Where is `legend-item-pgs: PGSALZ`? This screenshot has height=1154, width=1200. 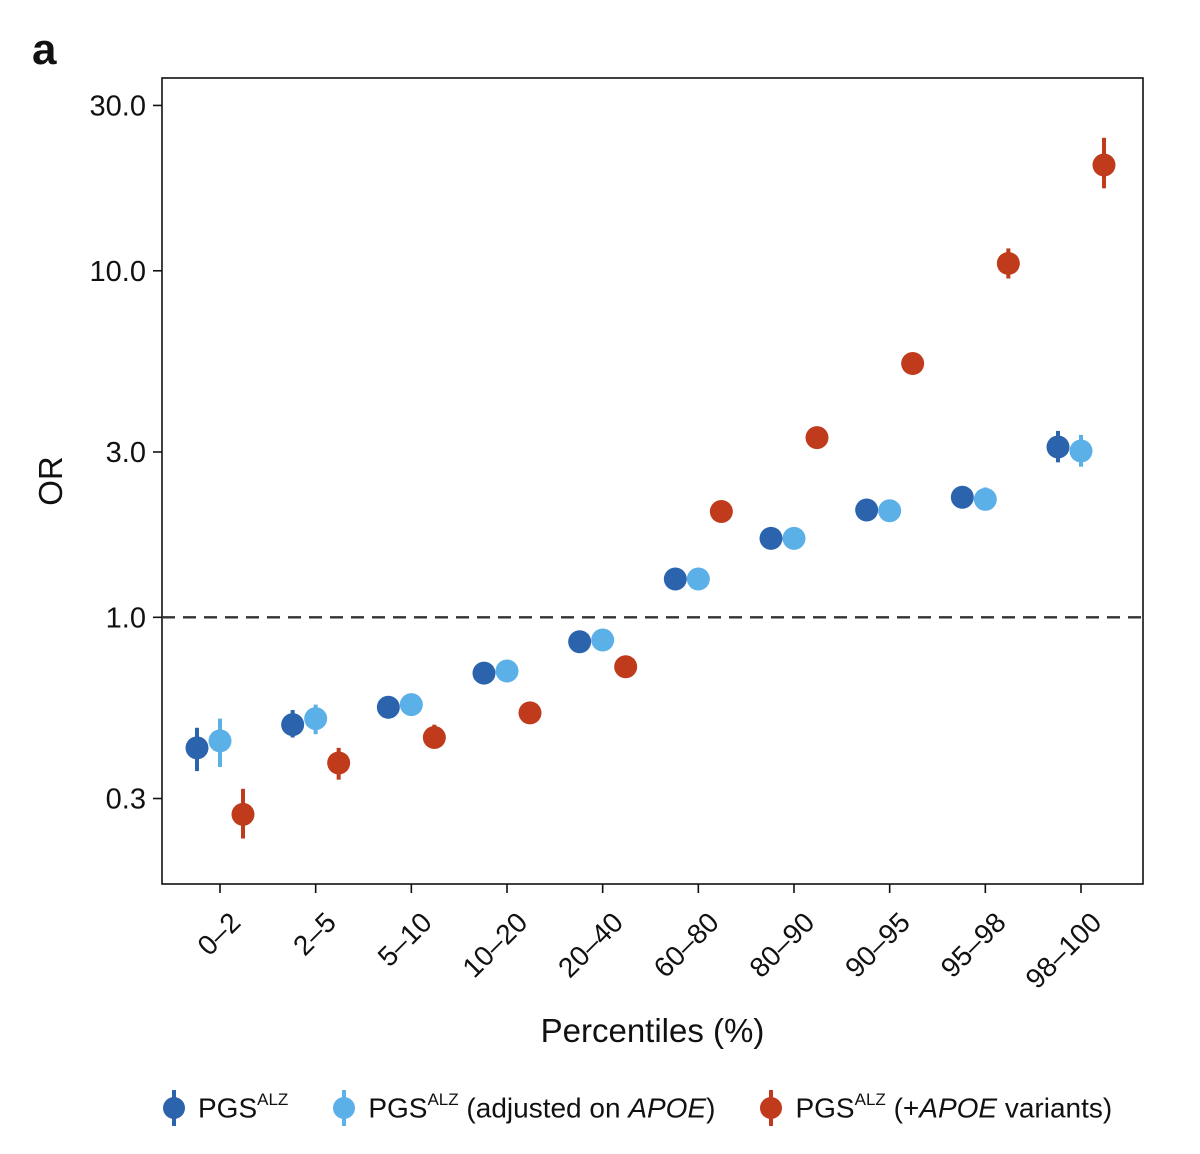 legend-item-pgs: PGSALZ is located at coordinates (224, 1108).